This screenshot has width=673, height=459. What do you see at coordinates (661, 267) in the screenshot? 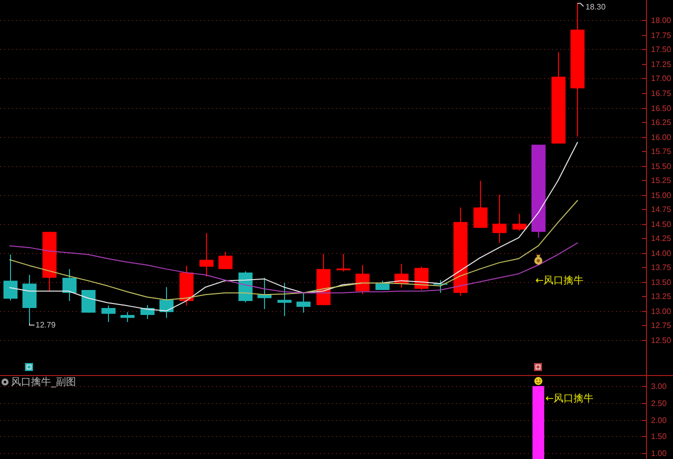
I see `y-tick-label: 13.75` at bounding box center [661, 267].